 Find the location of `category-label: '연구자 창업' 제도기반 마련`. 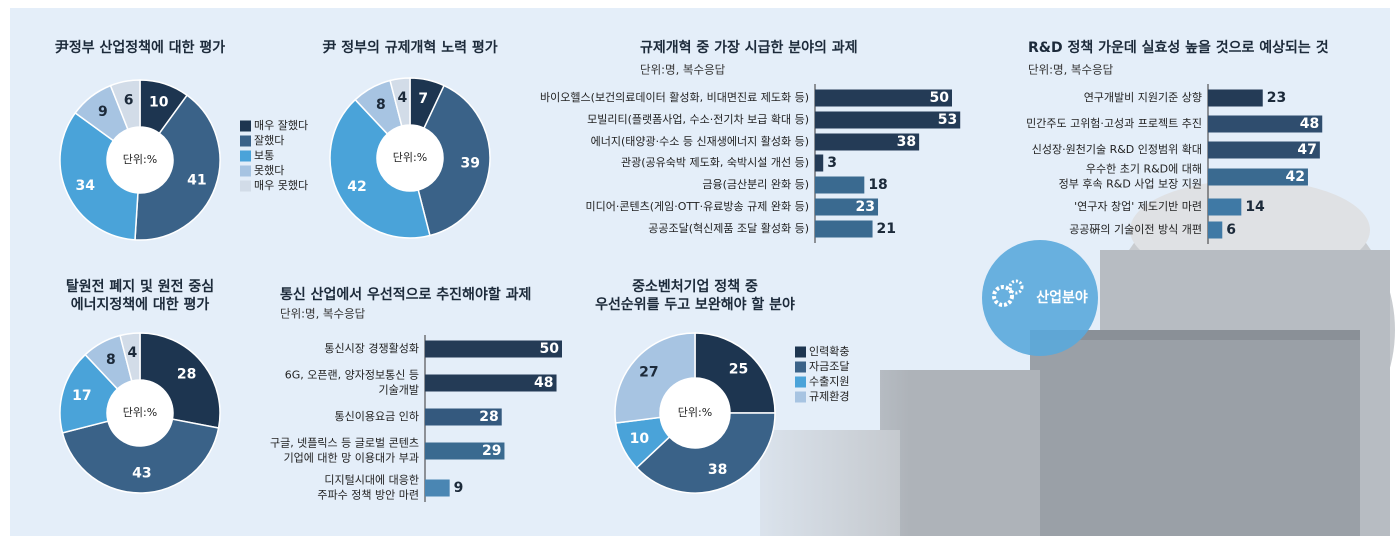

category-label: '연구자 창업' 제도기반 마련 is located at coordinates (1138, 206).